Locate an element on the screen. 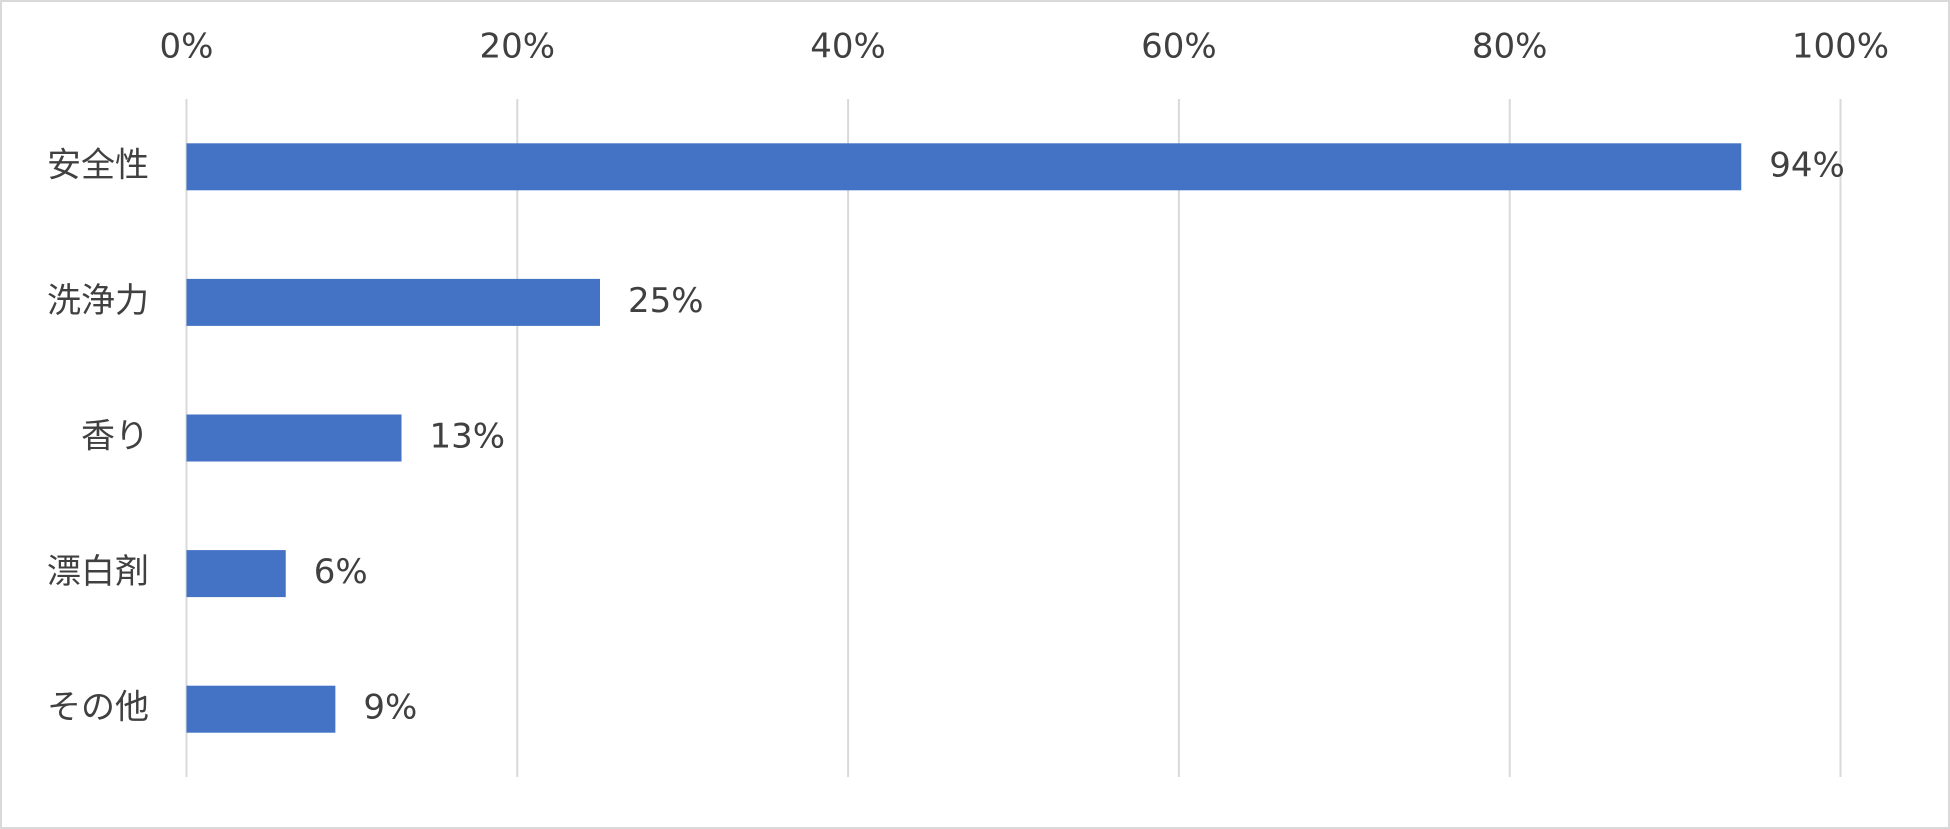 This screenshot has width=1950, height=829. x-tick-label: 60% is located at coordinates (1179, 47).